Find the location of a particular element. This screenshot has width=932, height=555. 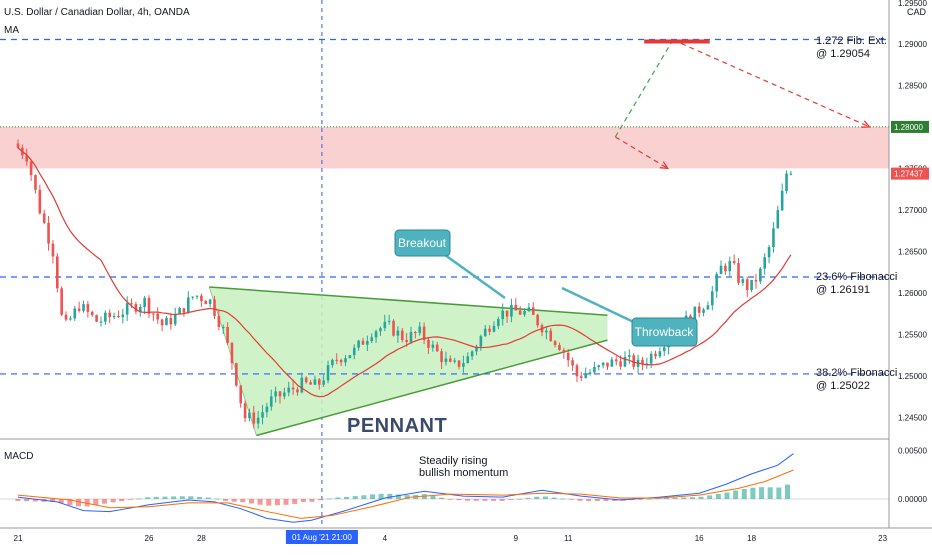

pennant-upper-line is located at coordinates (408, 301).